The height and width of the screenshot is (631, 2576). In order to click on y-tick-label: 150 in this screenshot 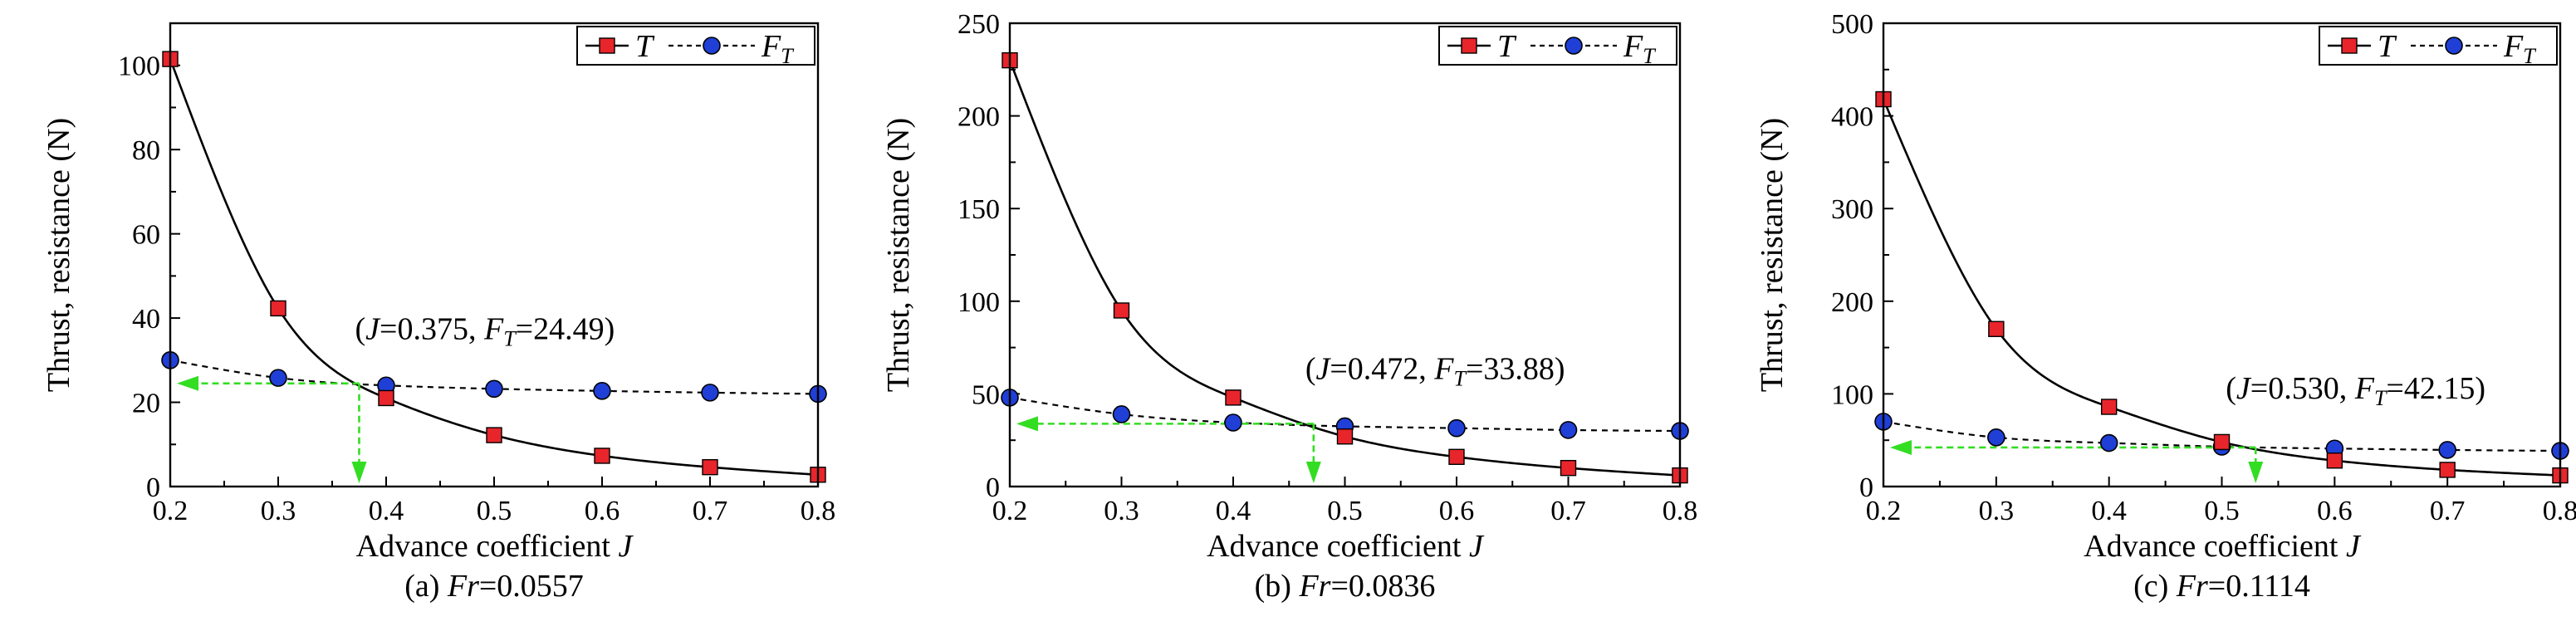, I will do `click(979, 209)`.